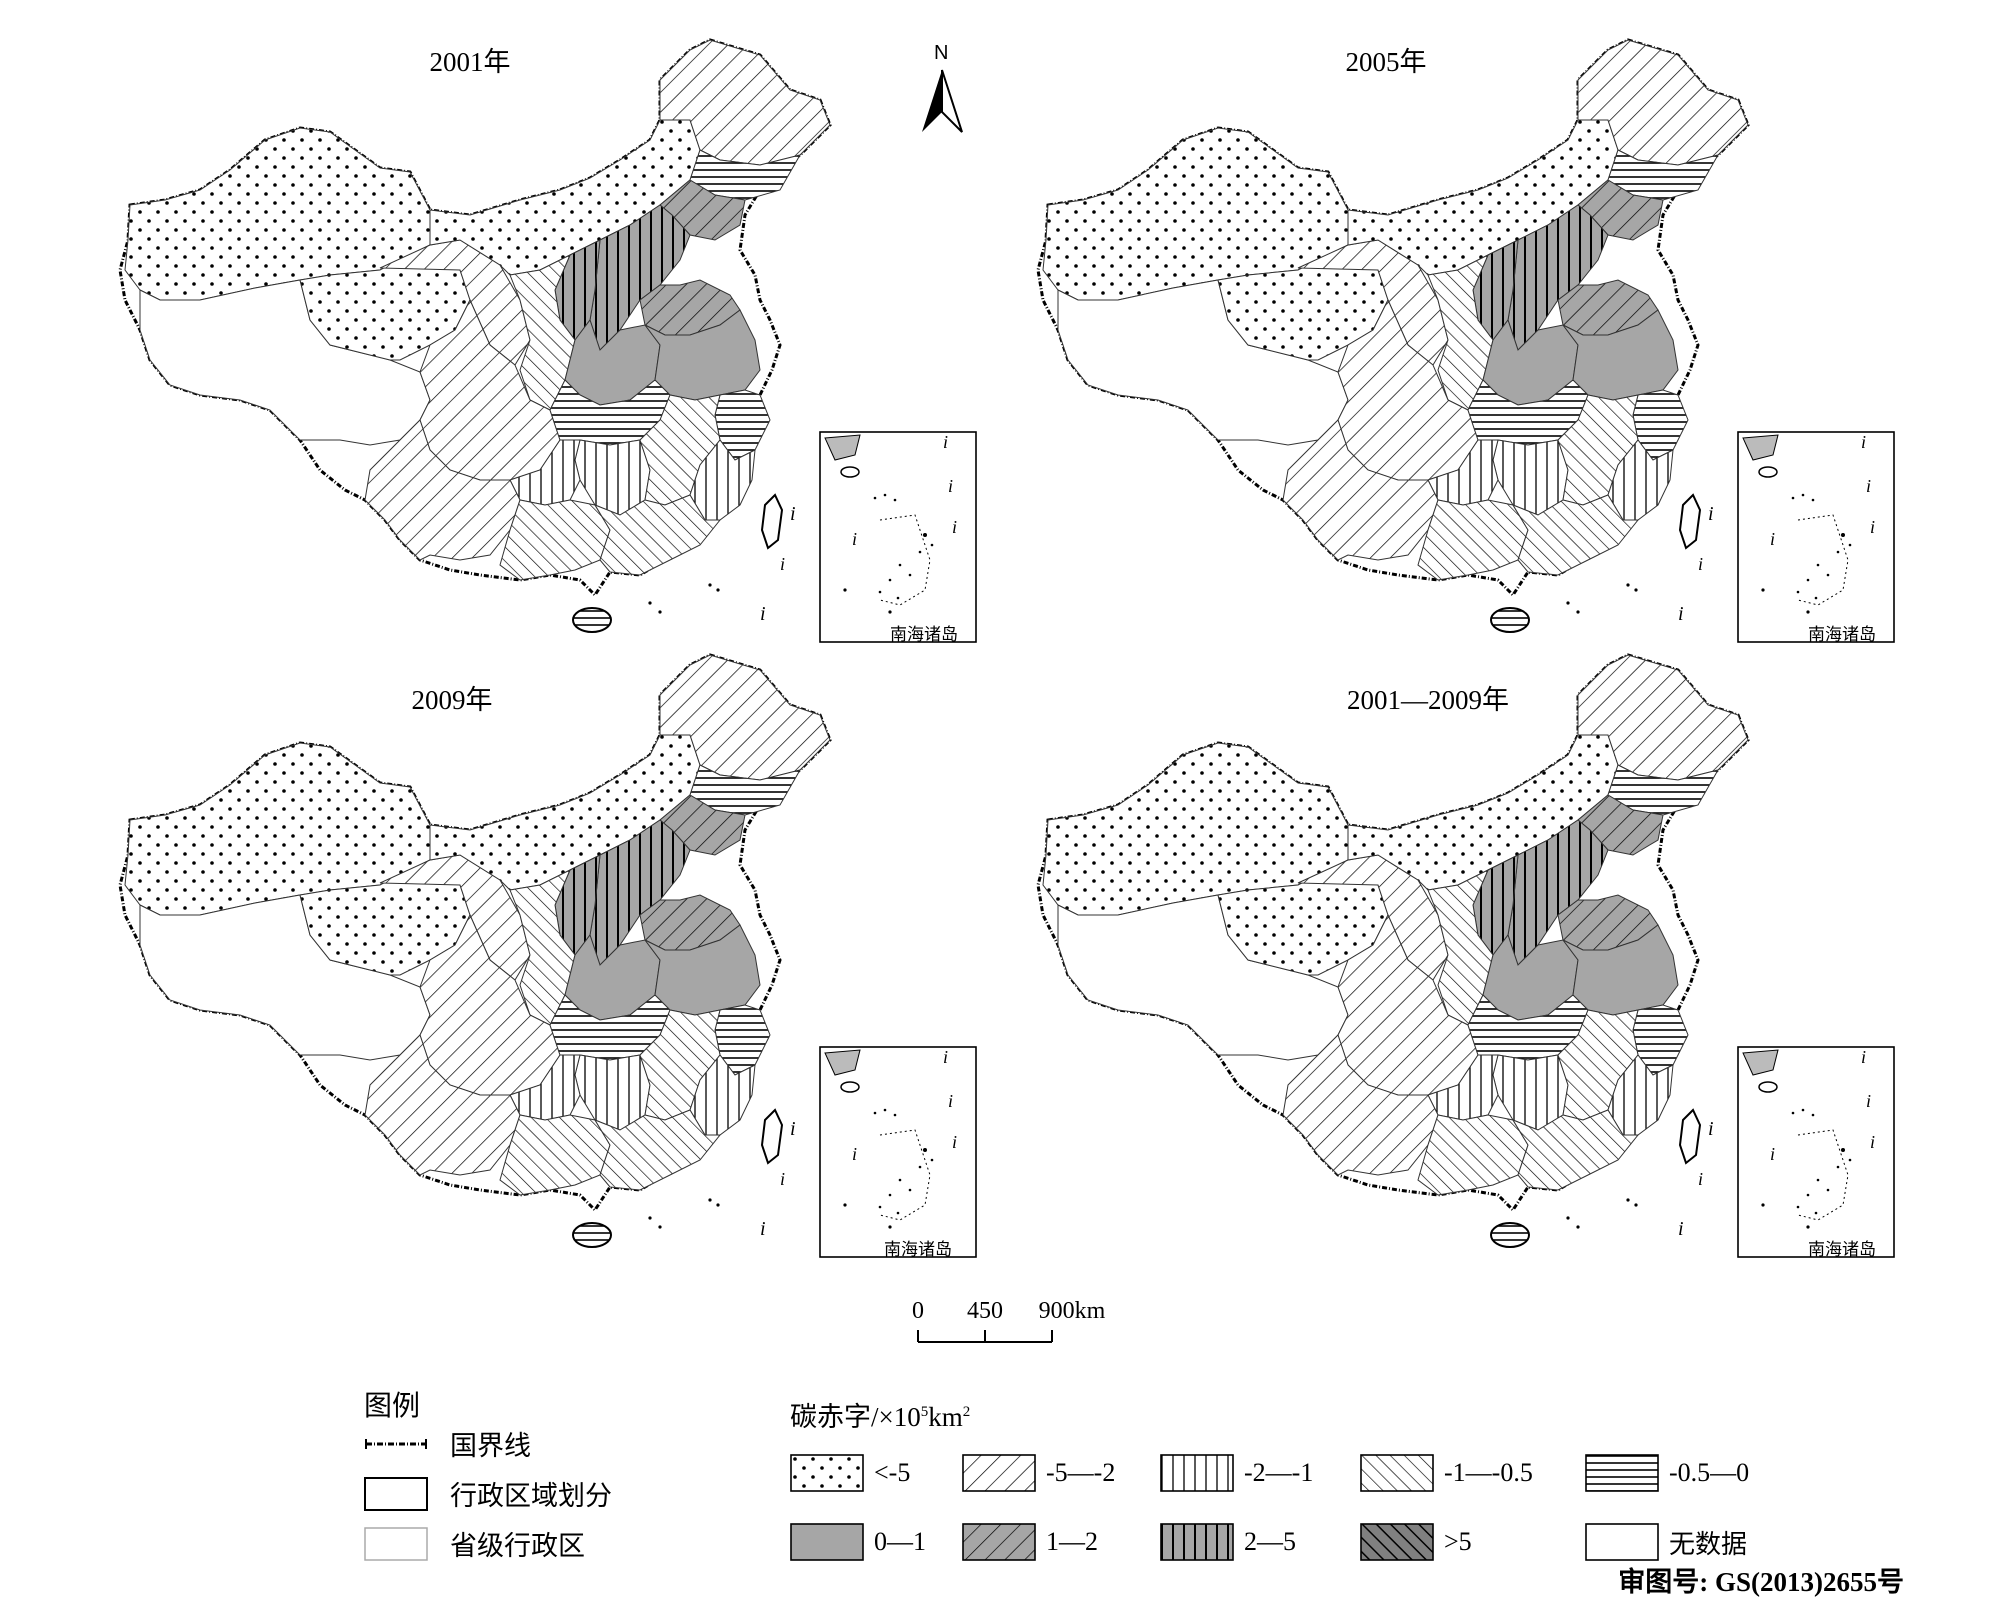  Describe the element at coordinates (447, 1443) in the screenshot. I see `legend-item-national-border: 国界线` at that location.